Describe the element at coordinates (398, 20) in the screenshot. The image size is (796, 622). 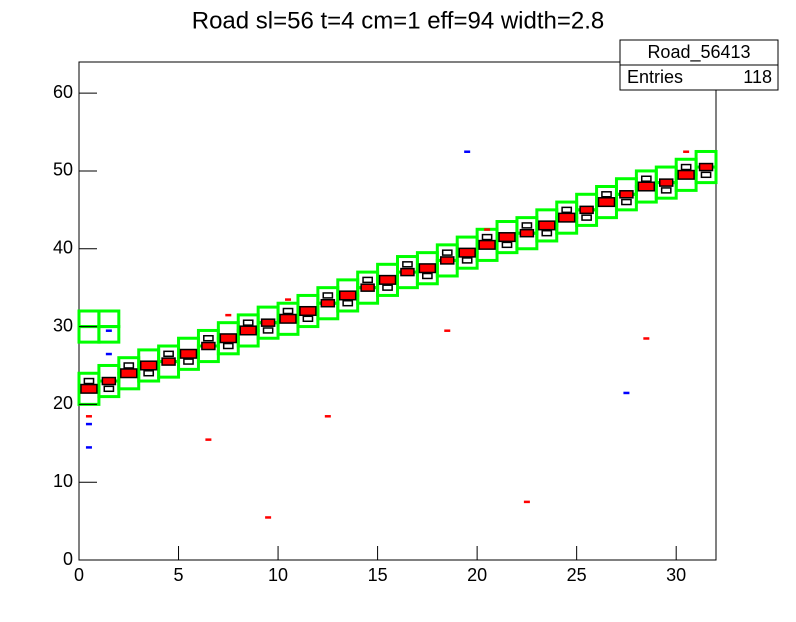
I see `chart-title: Road sl=56 t=4 cm=1 eff=94 width=2.8` at that location.